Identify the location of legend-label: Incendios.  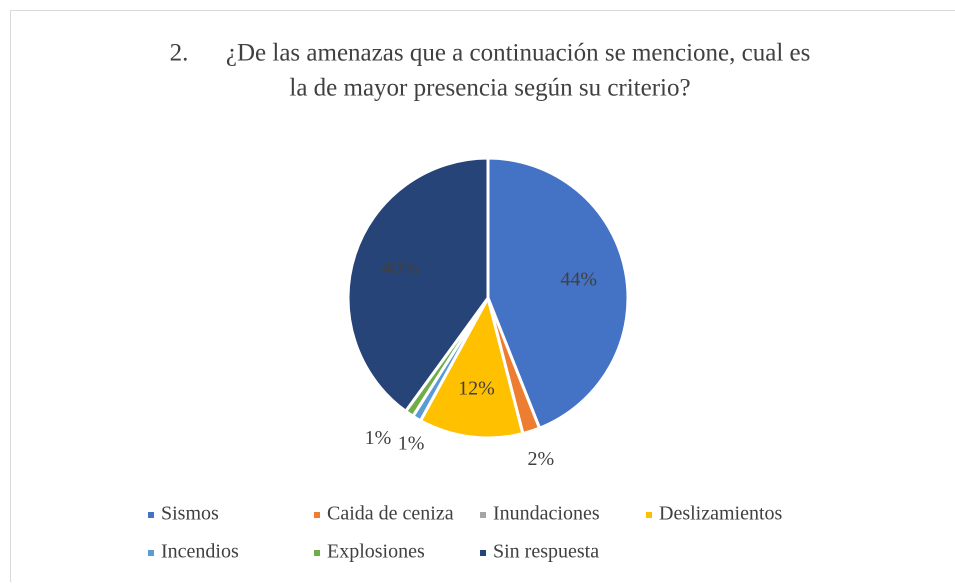
(200, 552).